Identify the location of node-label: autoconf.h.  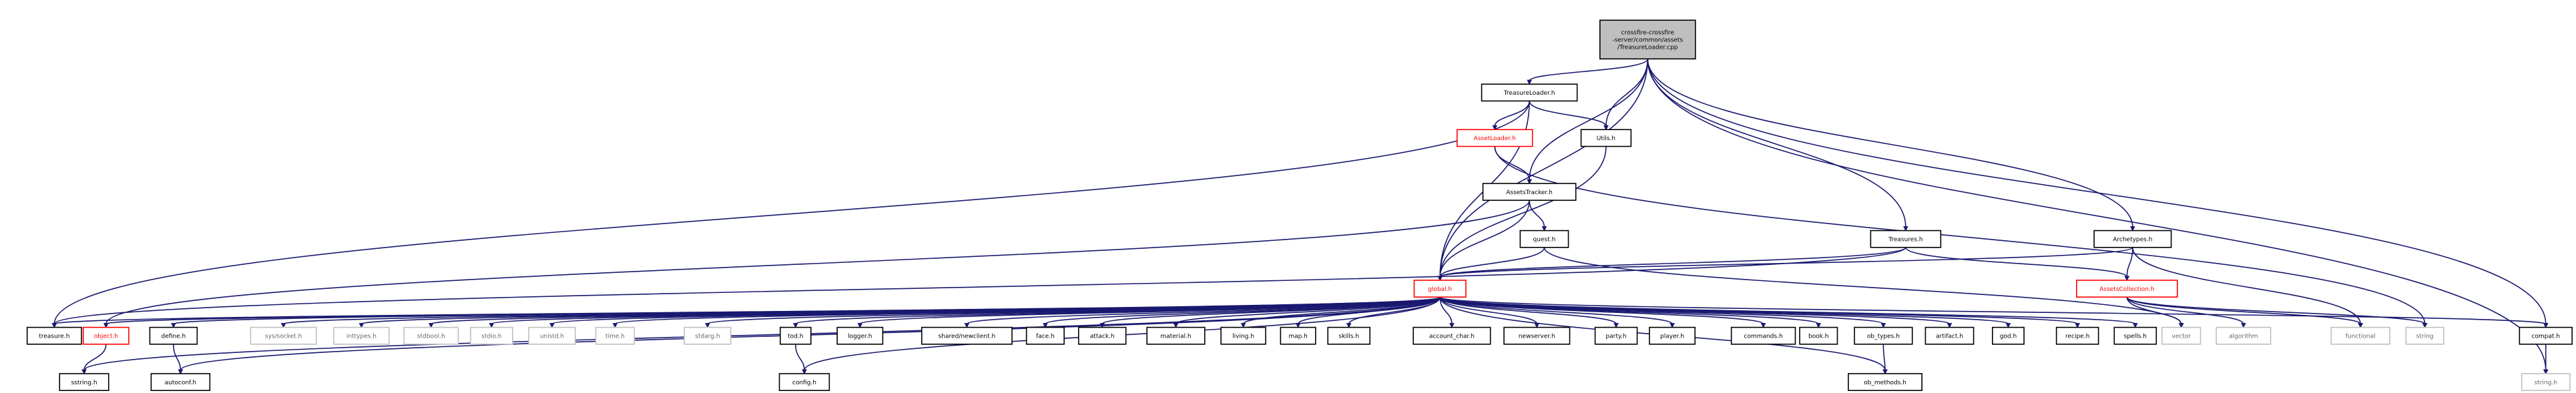
(181, 383).